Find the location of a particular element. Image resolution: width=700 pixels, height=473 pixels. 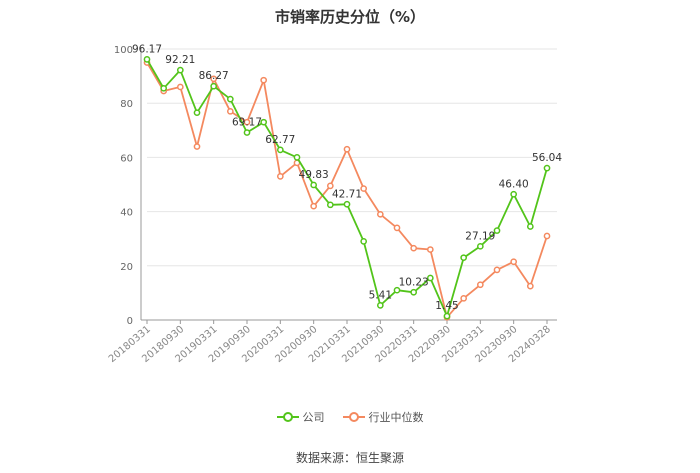

y-tick-label: 20 is located at coordinates (126, 267).